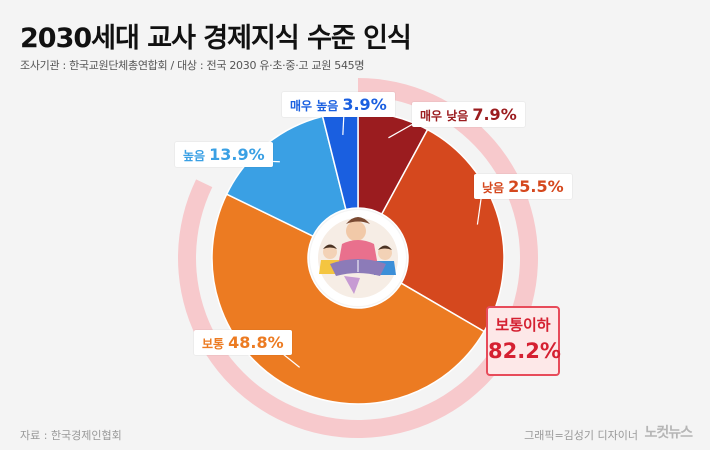  What do you see at coordinates (237, 154) in the screenshot?
I see `slice-value: 13.9%` at bounding box center [237, 154].